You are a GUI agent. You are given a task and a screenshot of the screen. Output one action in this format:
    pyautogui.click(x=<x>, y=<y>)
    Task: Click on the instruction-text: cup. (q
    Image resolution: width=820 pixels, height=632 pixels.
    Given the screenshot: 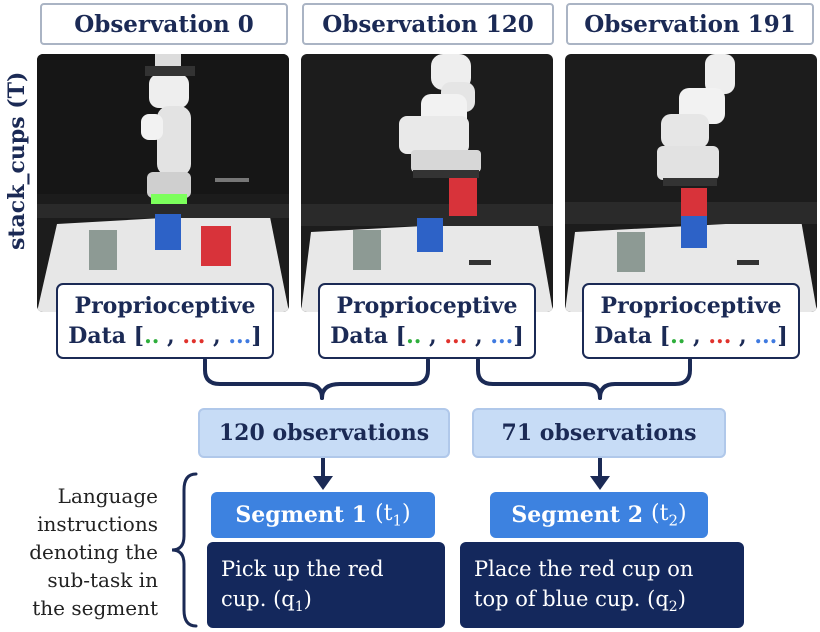 What is the action you would take?
    pyautogui.click(x=258, y=599)
    